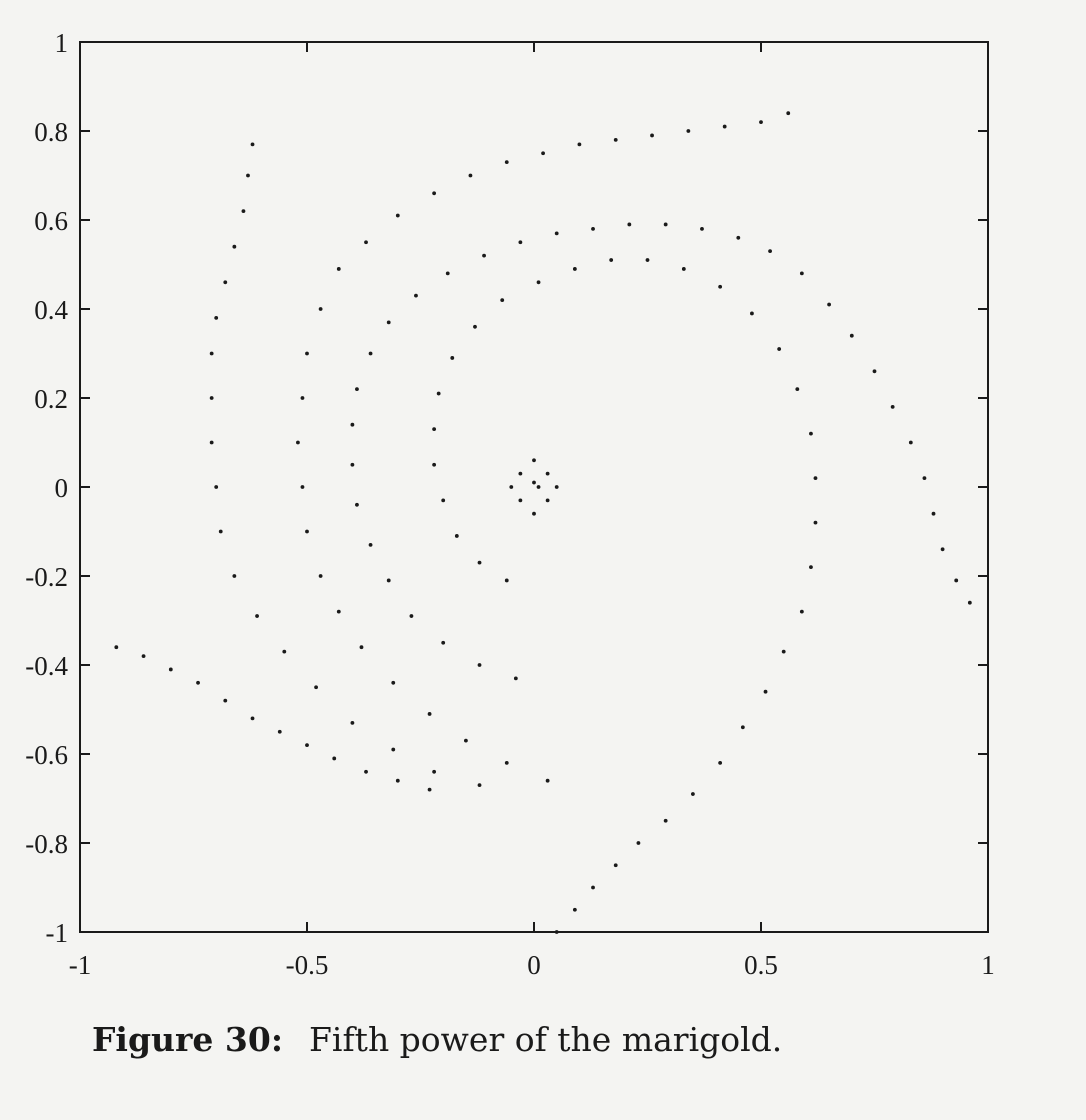  I want to click on x-tick-label: -0.5, so click(307, 965).